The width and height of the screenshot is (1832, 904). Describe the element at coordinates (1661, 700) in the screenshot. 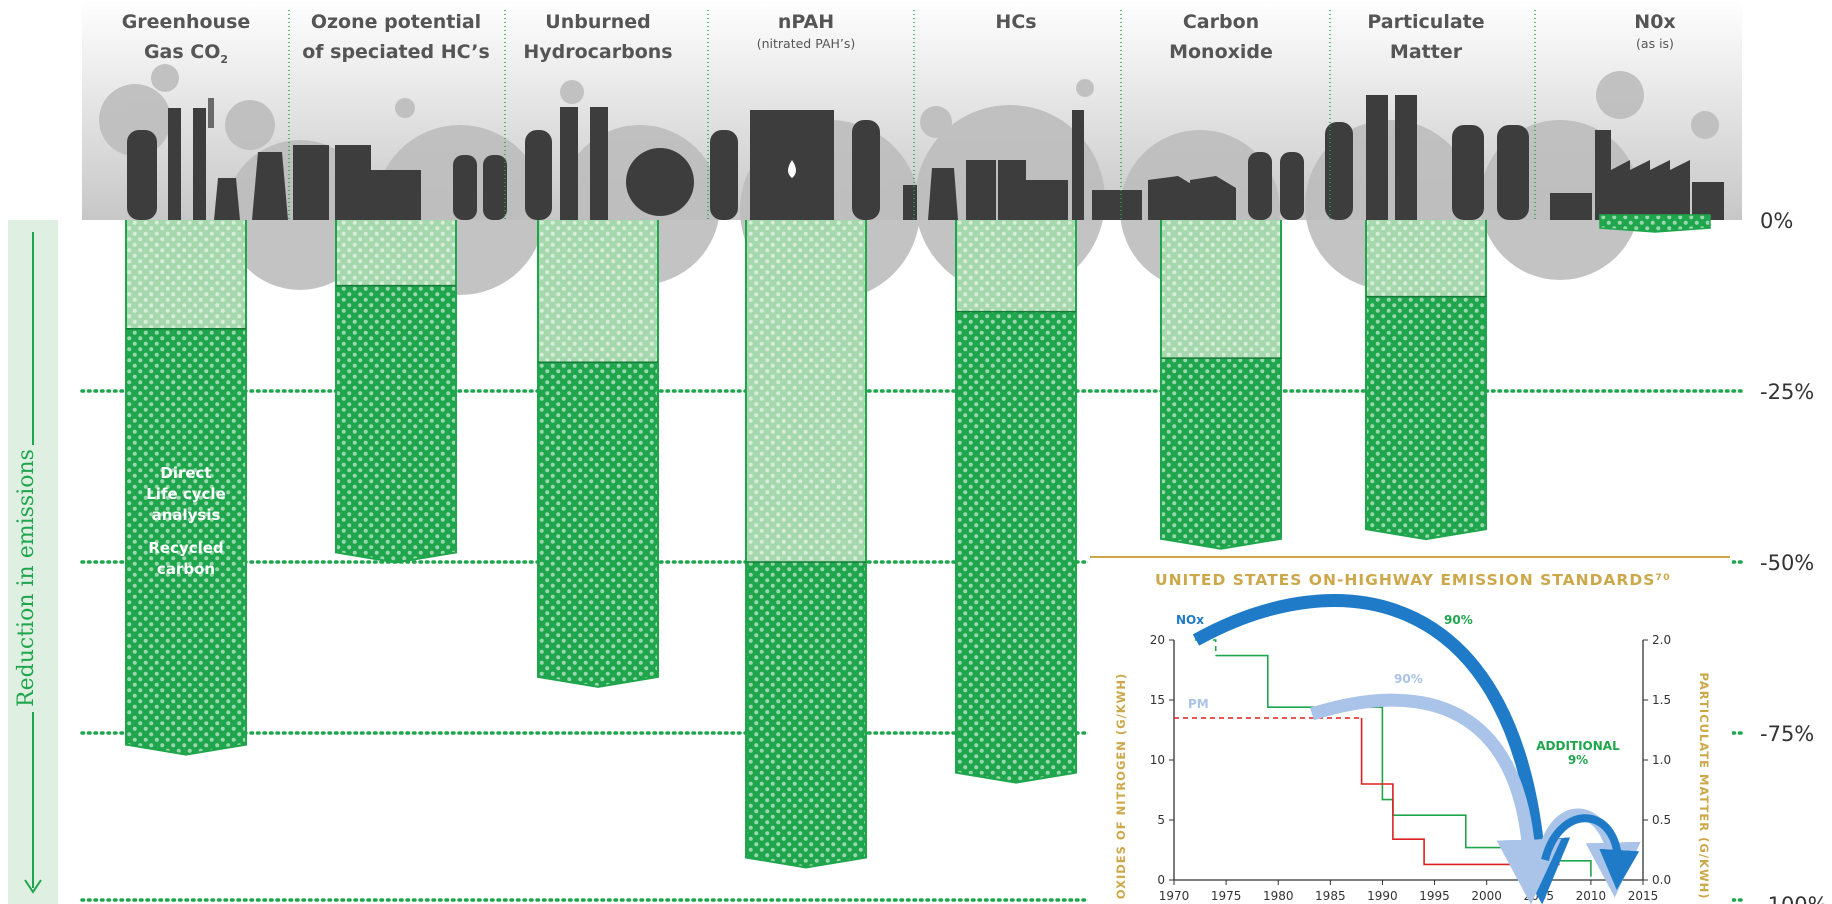

I see `inset-right-tick-label: 1.5` at that location.